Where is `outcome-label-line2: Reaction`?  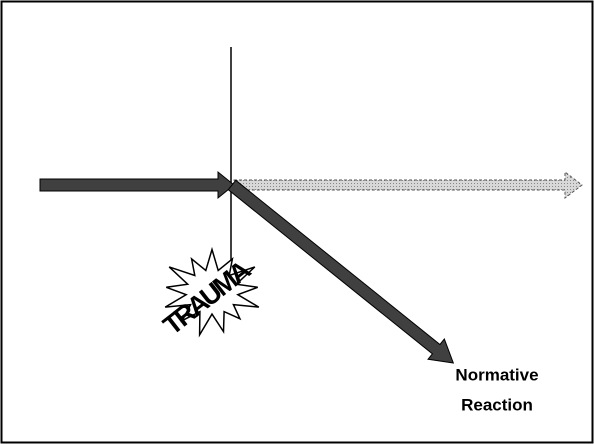 outcome-label-line2: Reaction is located at coordinates (497, 404).